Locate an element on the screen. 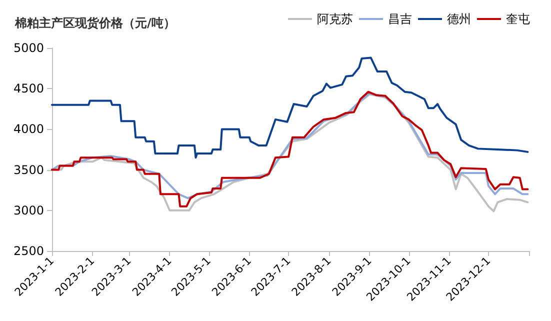 The width and height of the screenshot is (551, 321). legend-label: 昌吉 is located at coordinates (400, 19).